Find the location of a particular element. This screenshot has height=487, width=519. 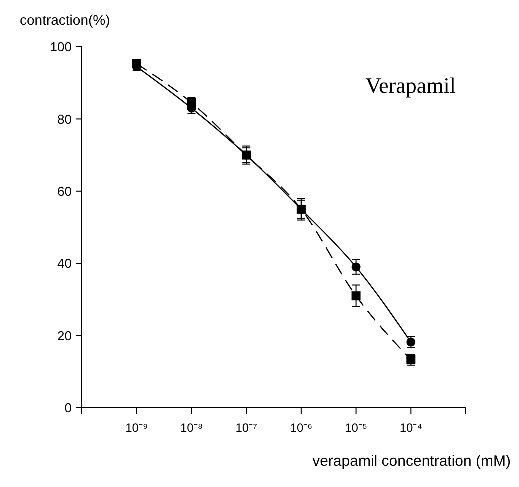

x-axis-title: verapamil concentration (mM) is located at coordinates (411, 461).